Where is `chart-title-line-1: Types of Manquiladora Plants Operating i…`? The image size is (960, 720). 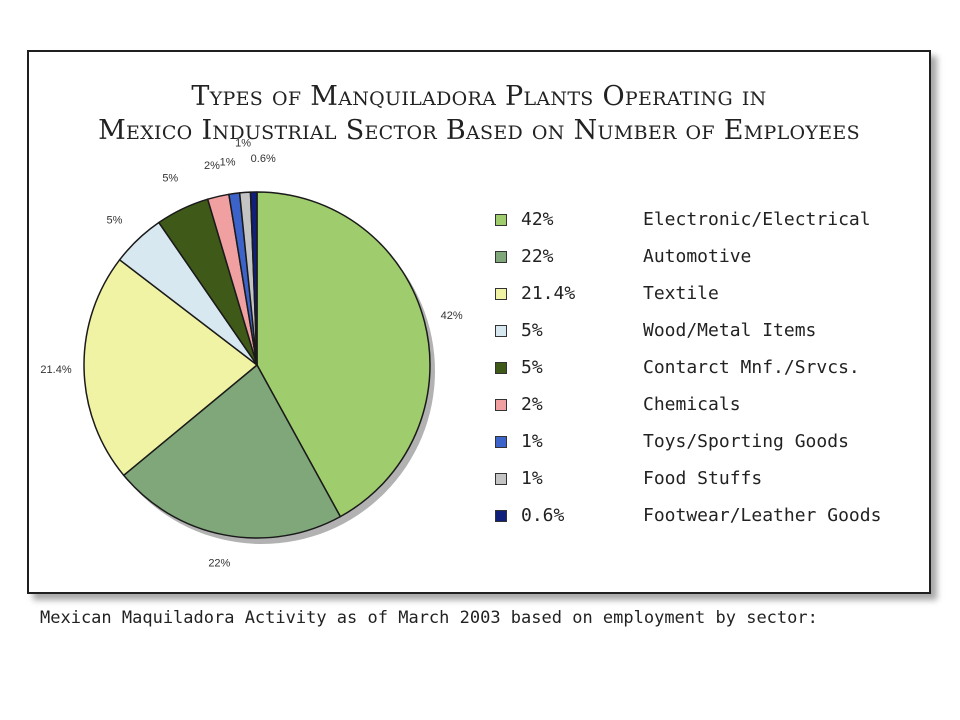 chart-title-line-1: Types of Manquiladora Plants Operating i… is located at coordinates (479, 96).